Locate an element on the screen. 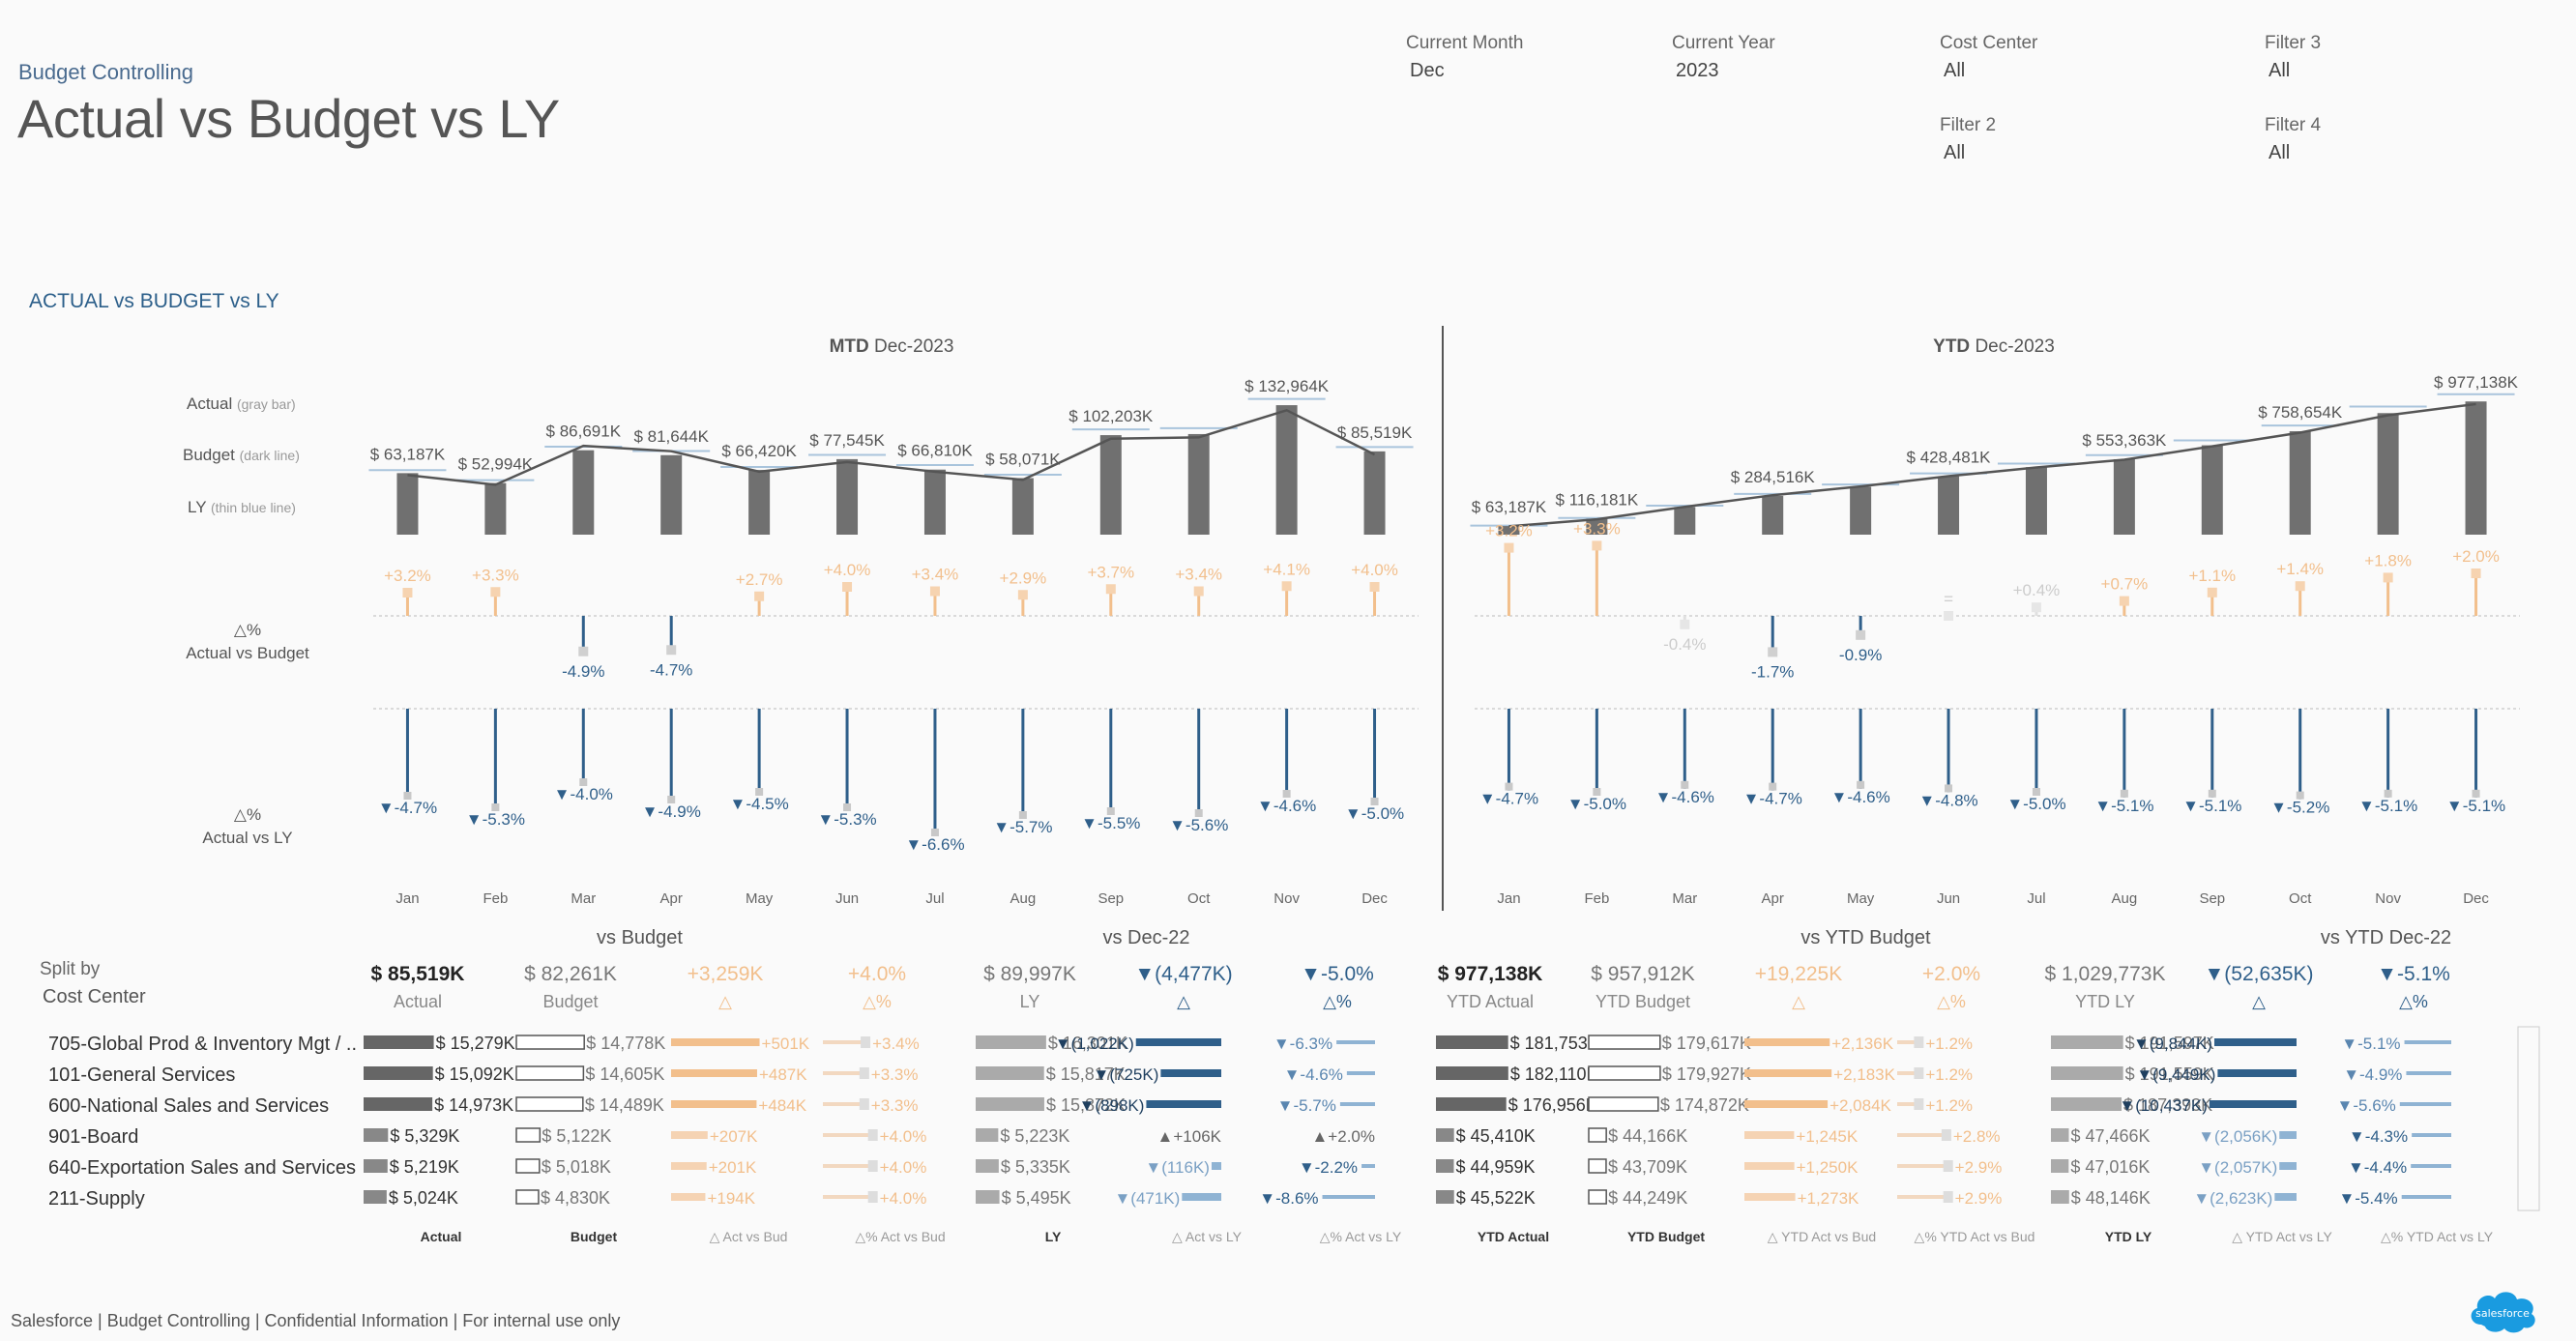 This screenshot has width=2576, height=1341. split-cell-value: ▼-4.3% is located at coordinates (2378, 1136).